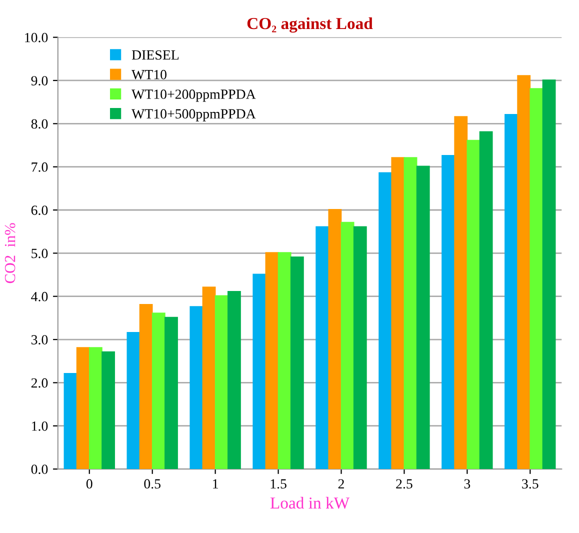 The width and height of the screenshot is (579, 533). I want to click on y-tick-label: 10.0, so click(36, 37).